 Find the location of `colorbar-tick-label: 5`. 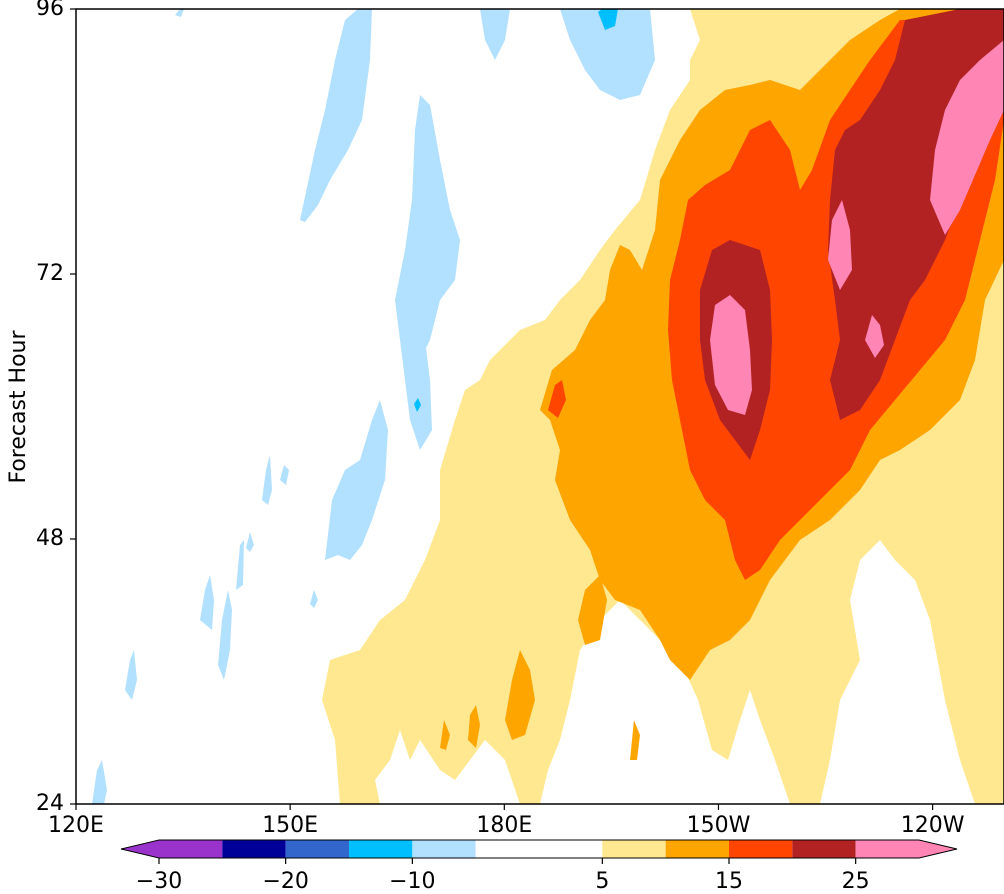

colorbar-tick-label: 5 is located at coordinates (602, 881).